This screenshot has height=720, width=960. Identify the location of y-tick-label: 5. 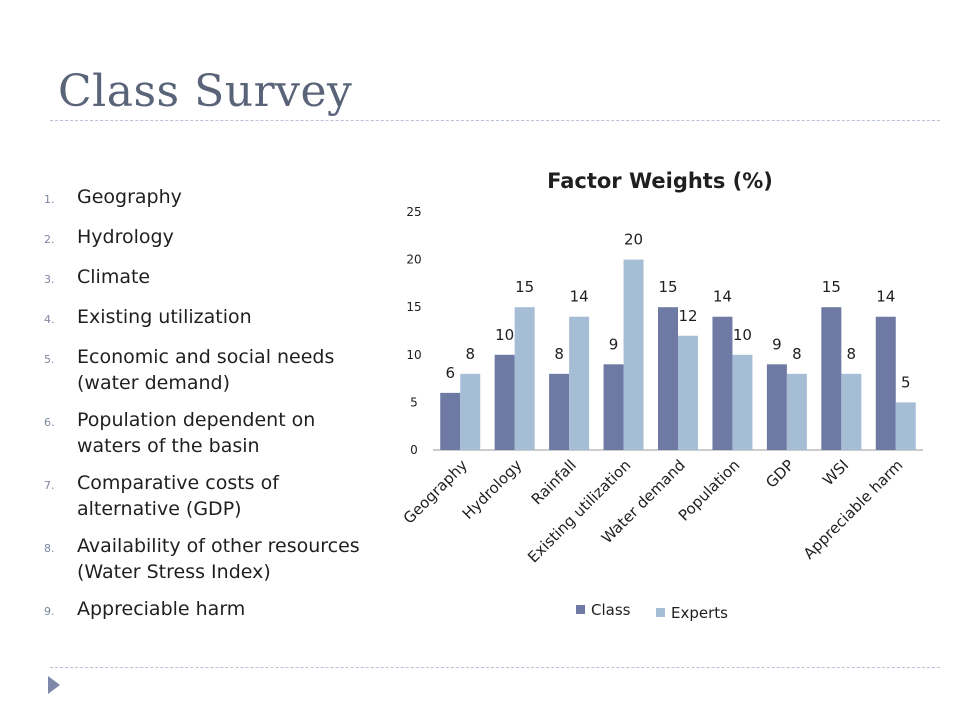
(414, 402).